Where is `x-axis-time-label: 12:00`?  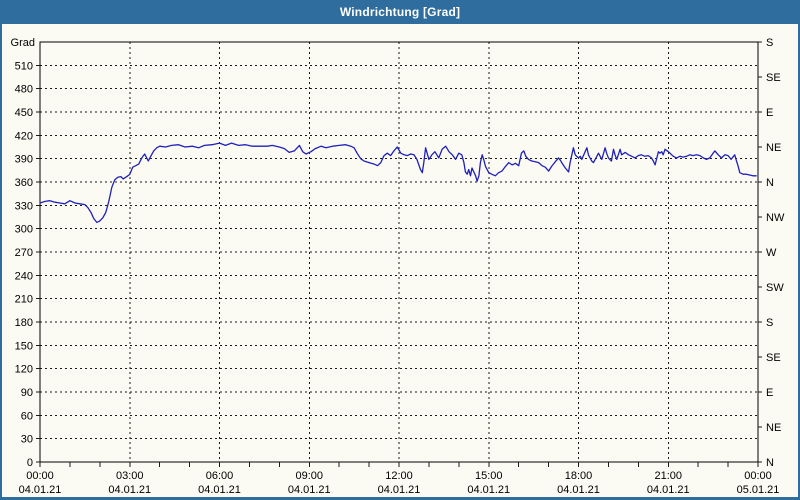
x-axis-time-label: 12:00 is located at coordinates (399, 476).